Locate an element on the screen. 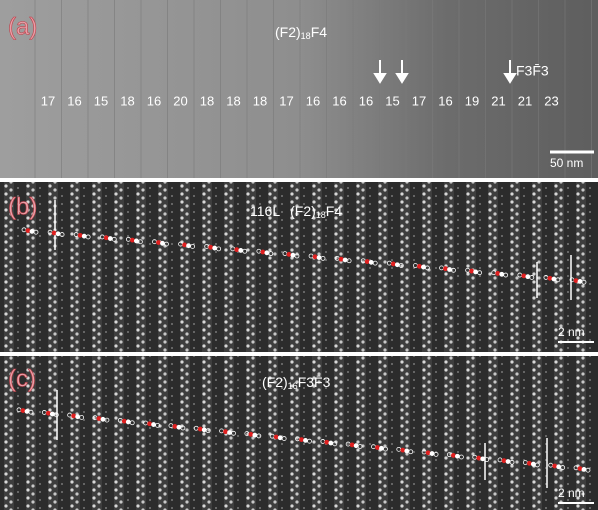 This screenshot has height=510, width=598. panel-title: (F2)18F4 is located at coordinates (301, 33).